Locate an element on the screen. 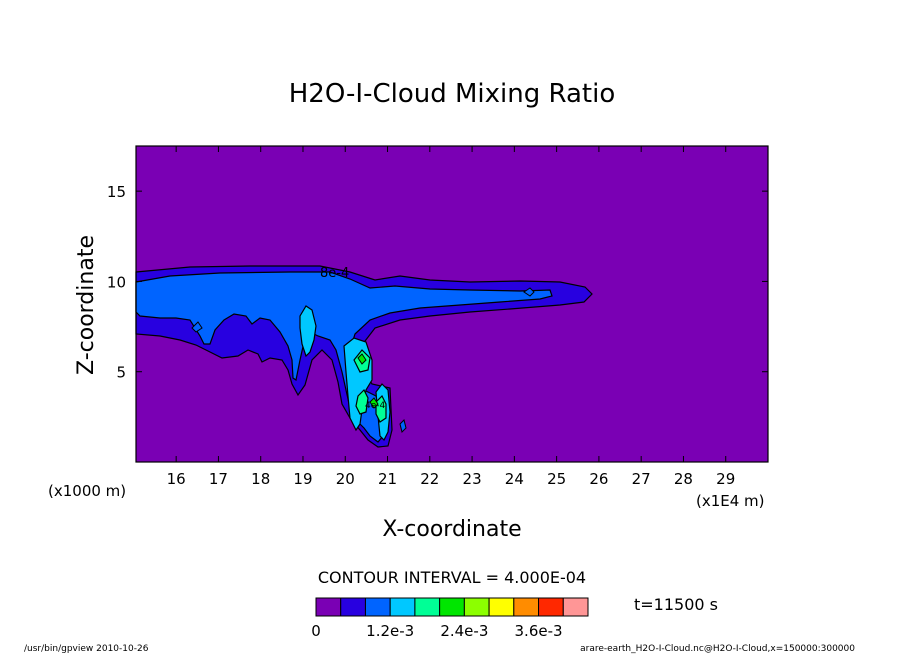  y-tick-label: 10 is located at coordinates (116, 282).